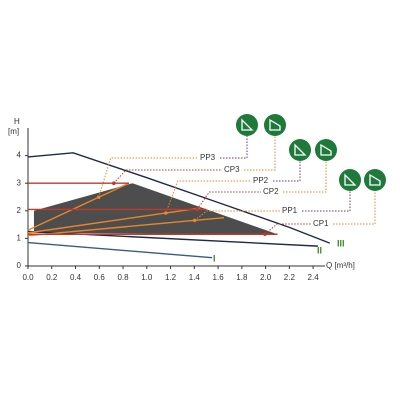  What do you see at coordinates (341, 243) in the screenshot?
I see `curve-label: III` at bounding box center [341, 243].